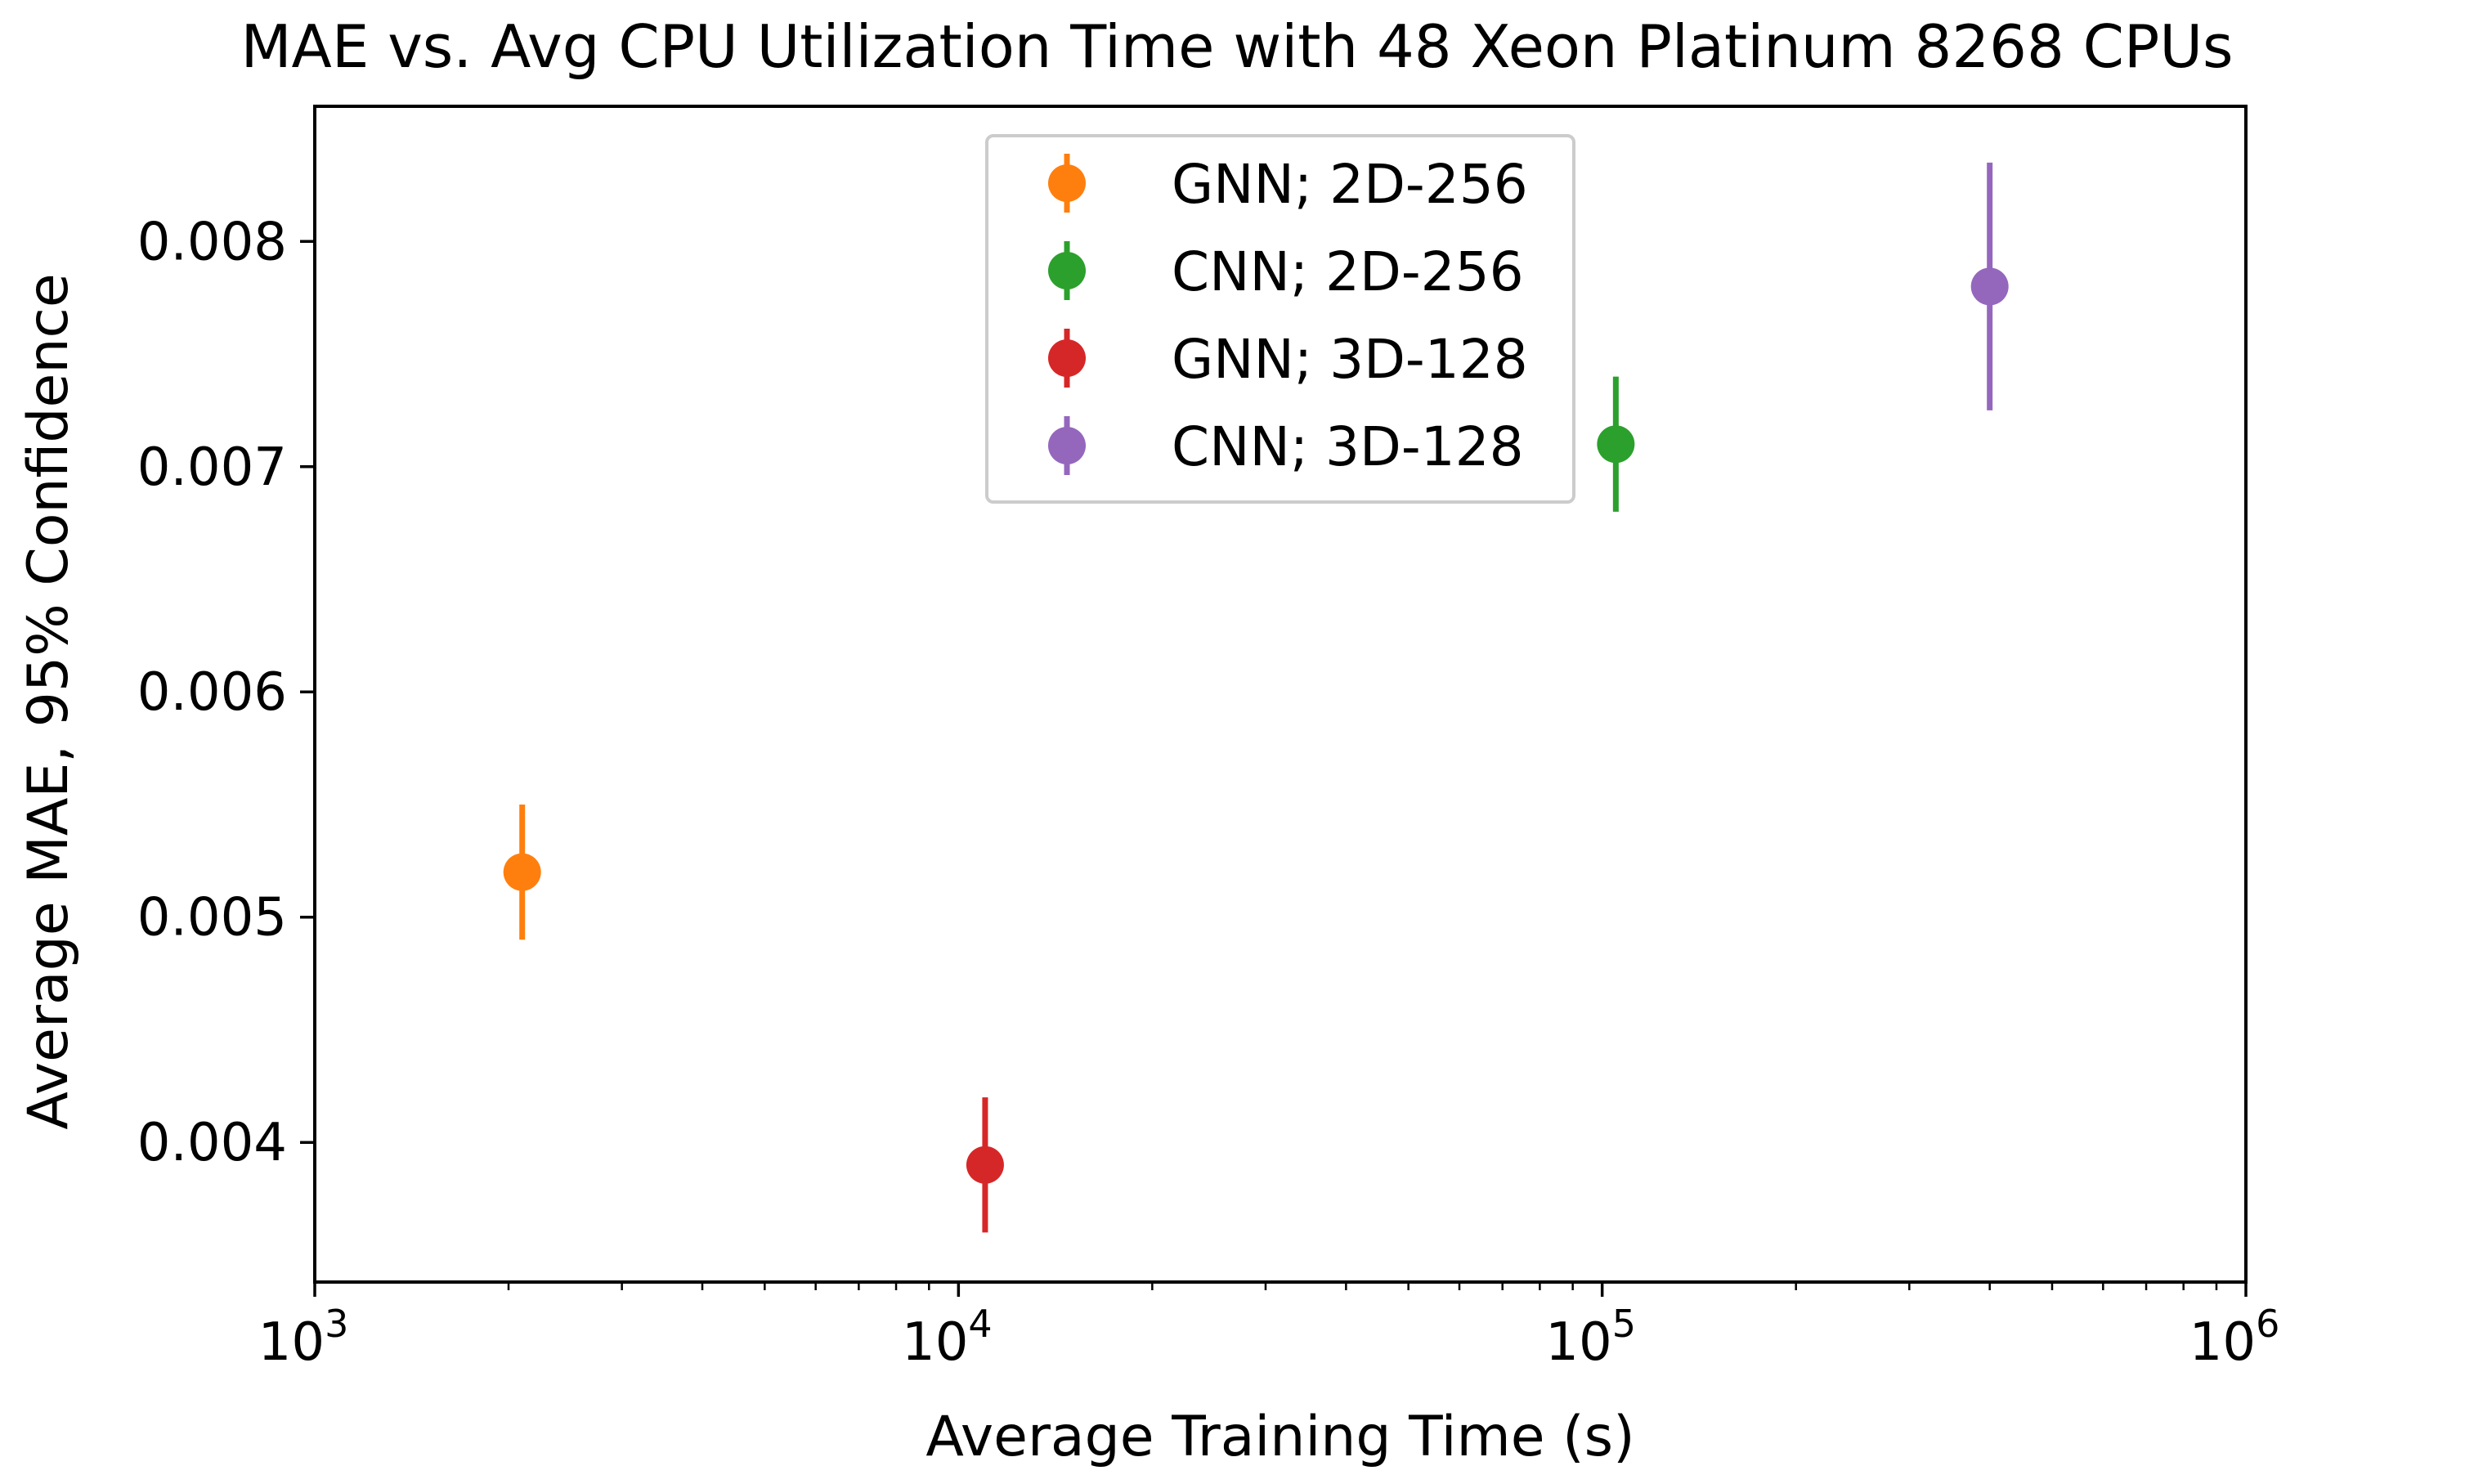 This screenshot has height=1484, width=2465. What do you see at coordinates (1624, 1324) in the screenshot?
I see `x-tick-exponent: 5` at bounding box center [1624, 1324].